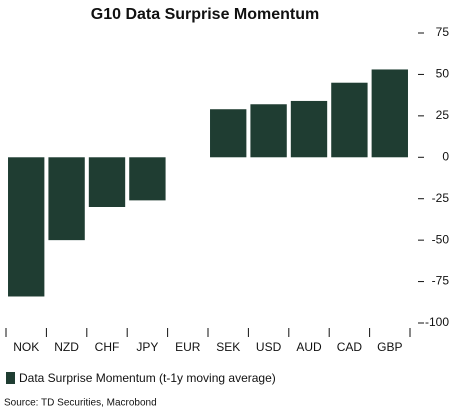 The height and width of the screenshot is (414, 455). I want to click on y-tick-label: -50, so click(441, 239).